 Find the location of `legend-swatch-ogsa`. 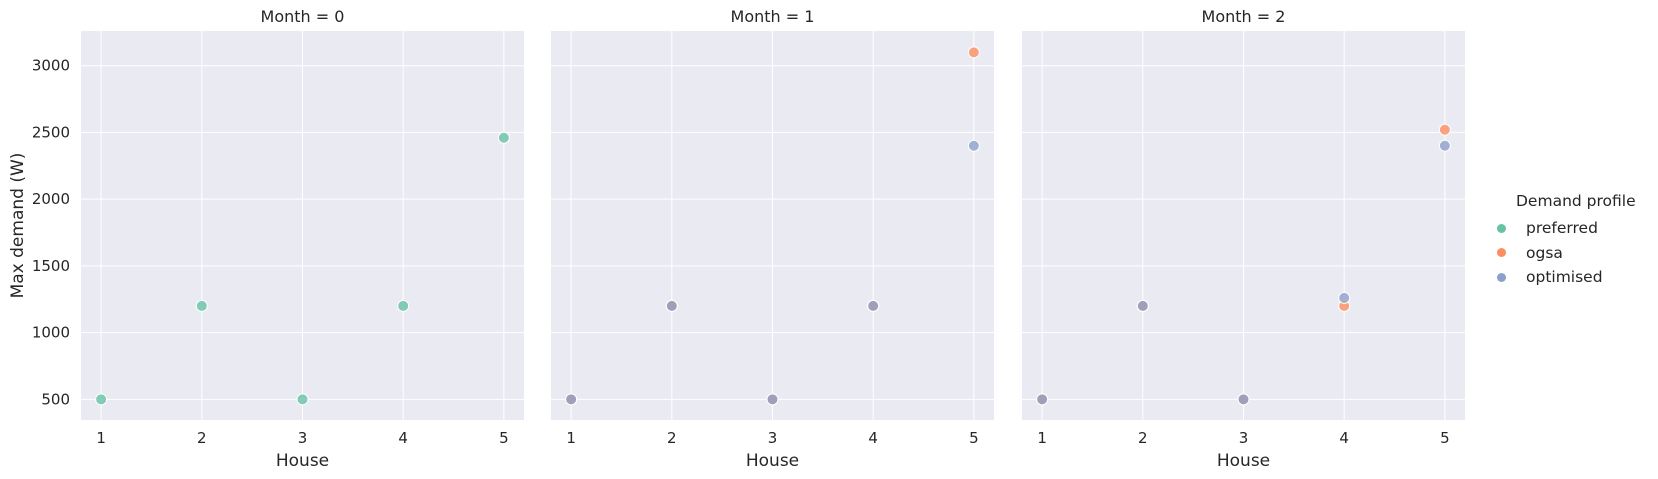

legend-swatch-ogsa is located at coordinates (1501, 253).